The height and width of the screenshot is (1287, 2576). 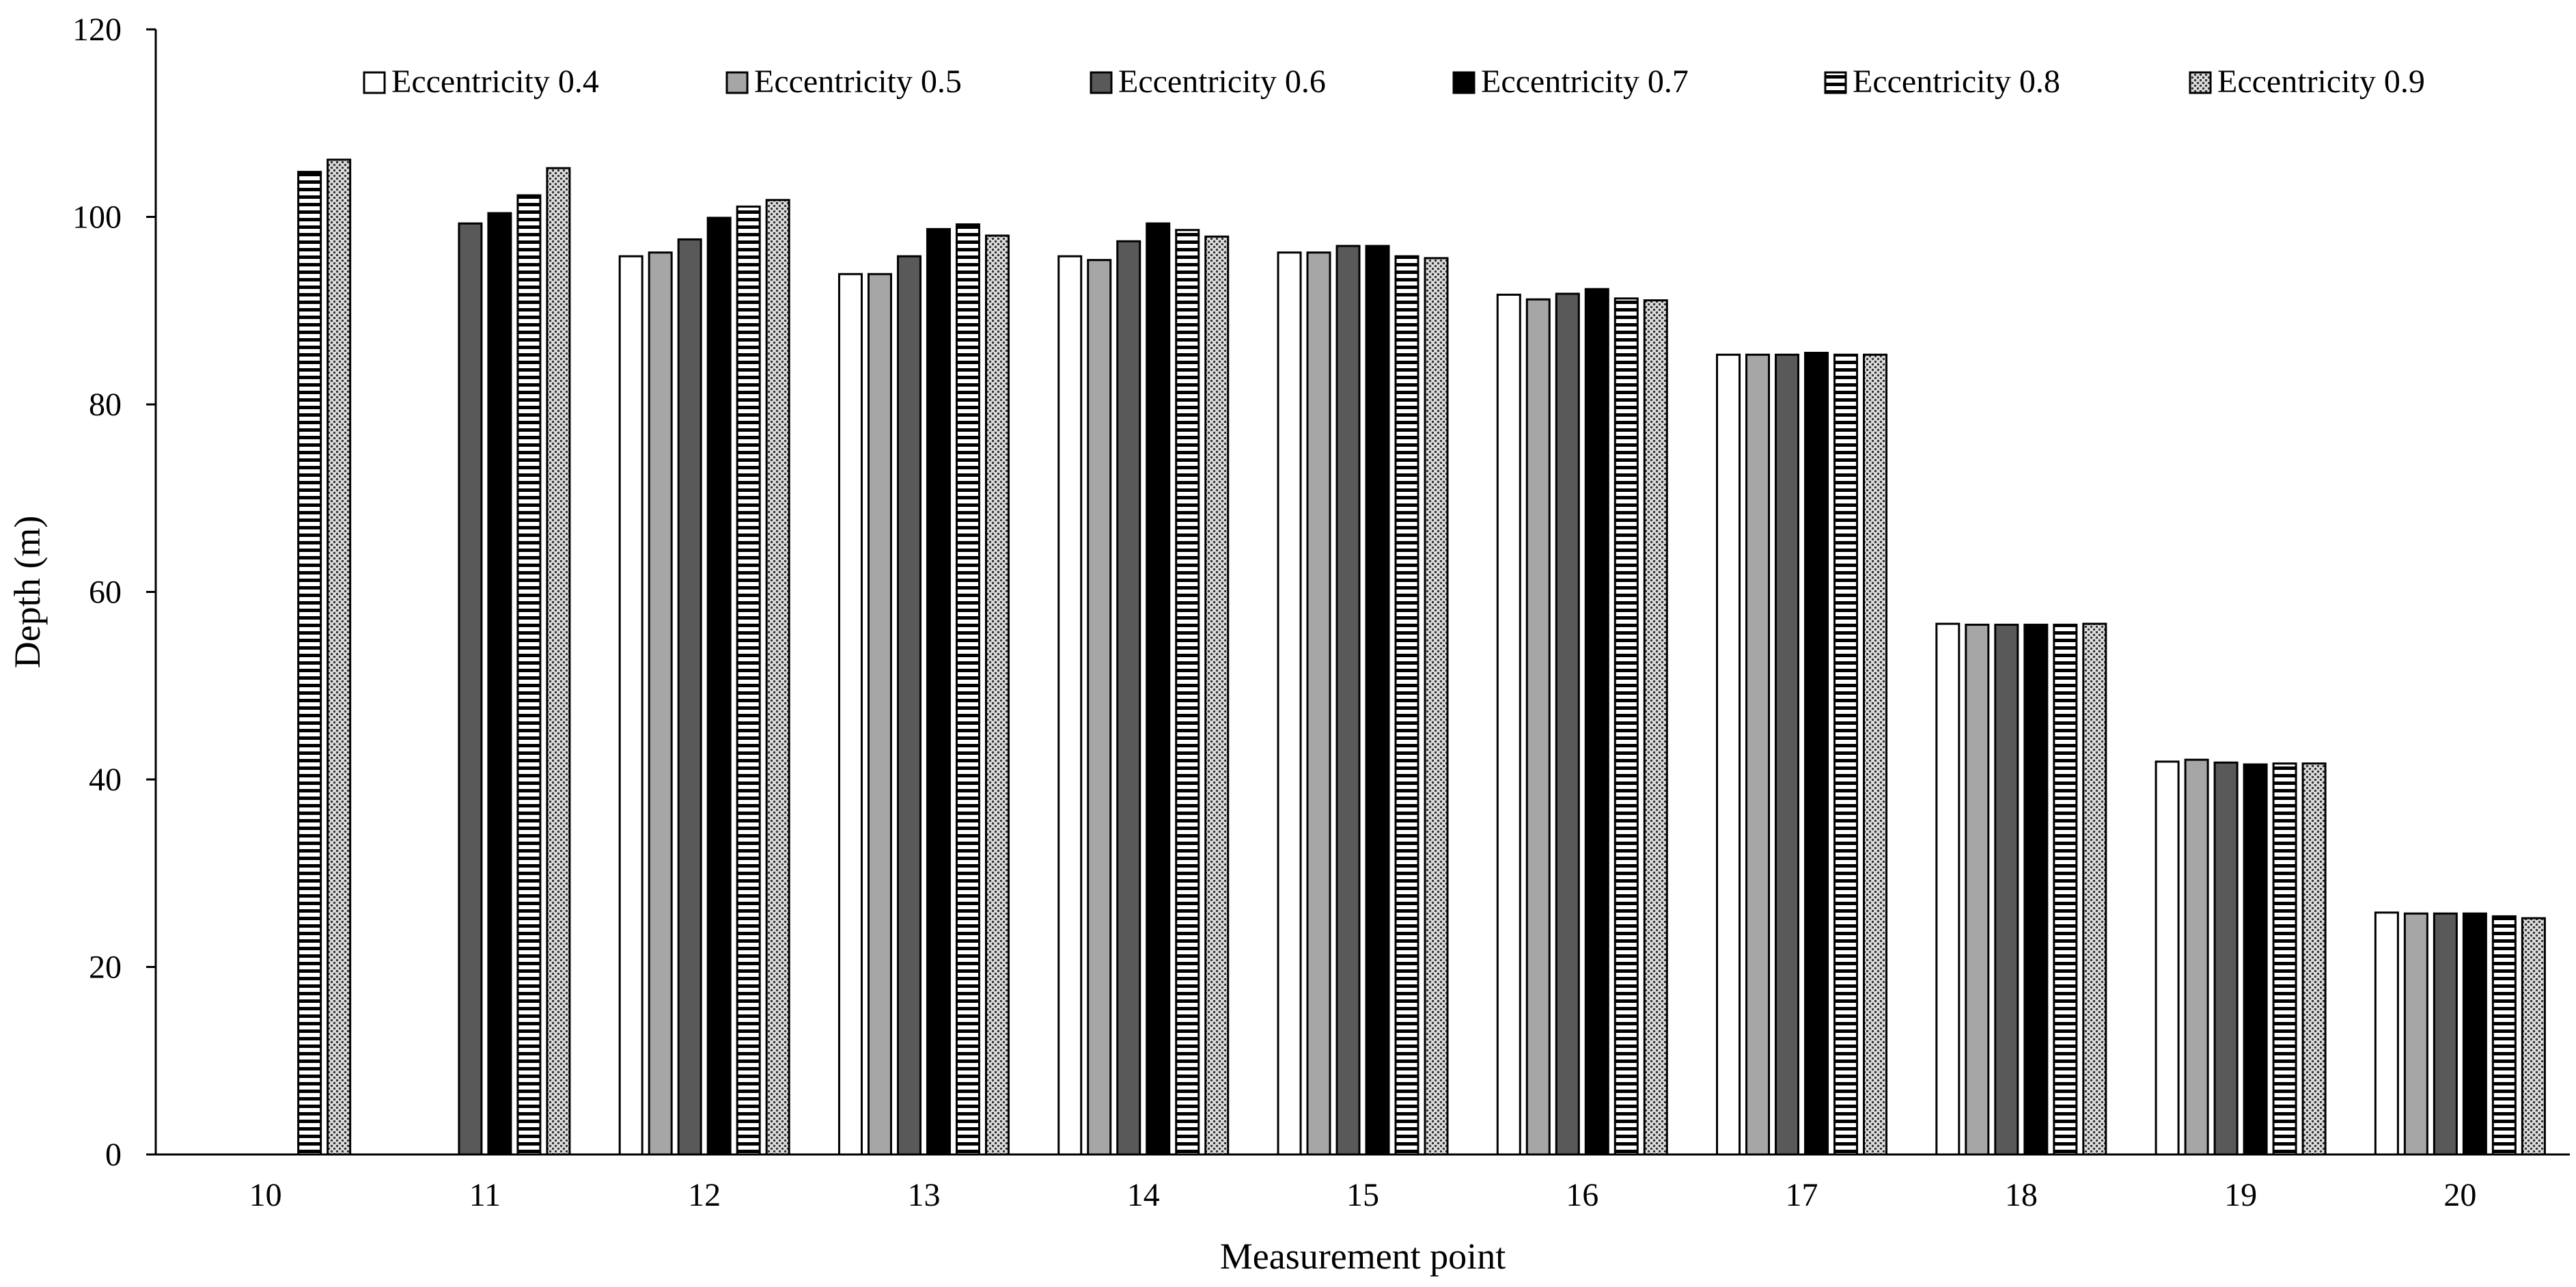 What do you see at coordinates (858, 82) in the screenshot?
I see `legend-label: Eccentricity 0.5` at bounding box center [858, 82].